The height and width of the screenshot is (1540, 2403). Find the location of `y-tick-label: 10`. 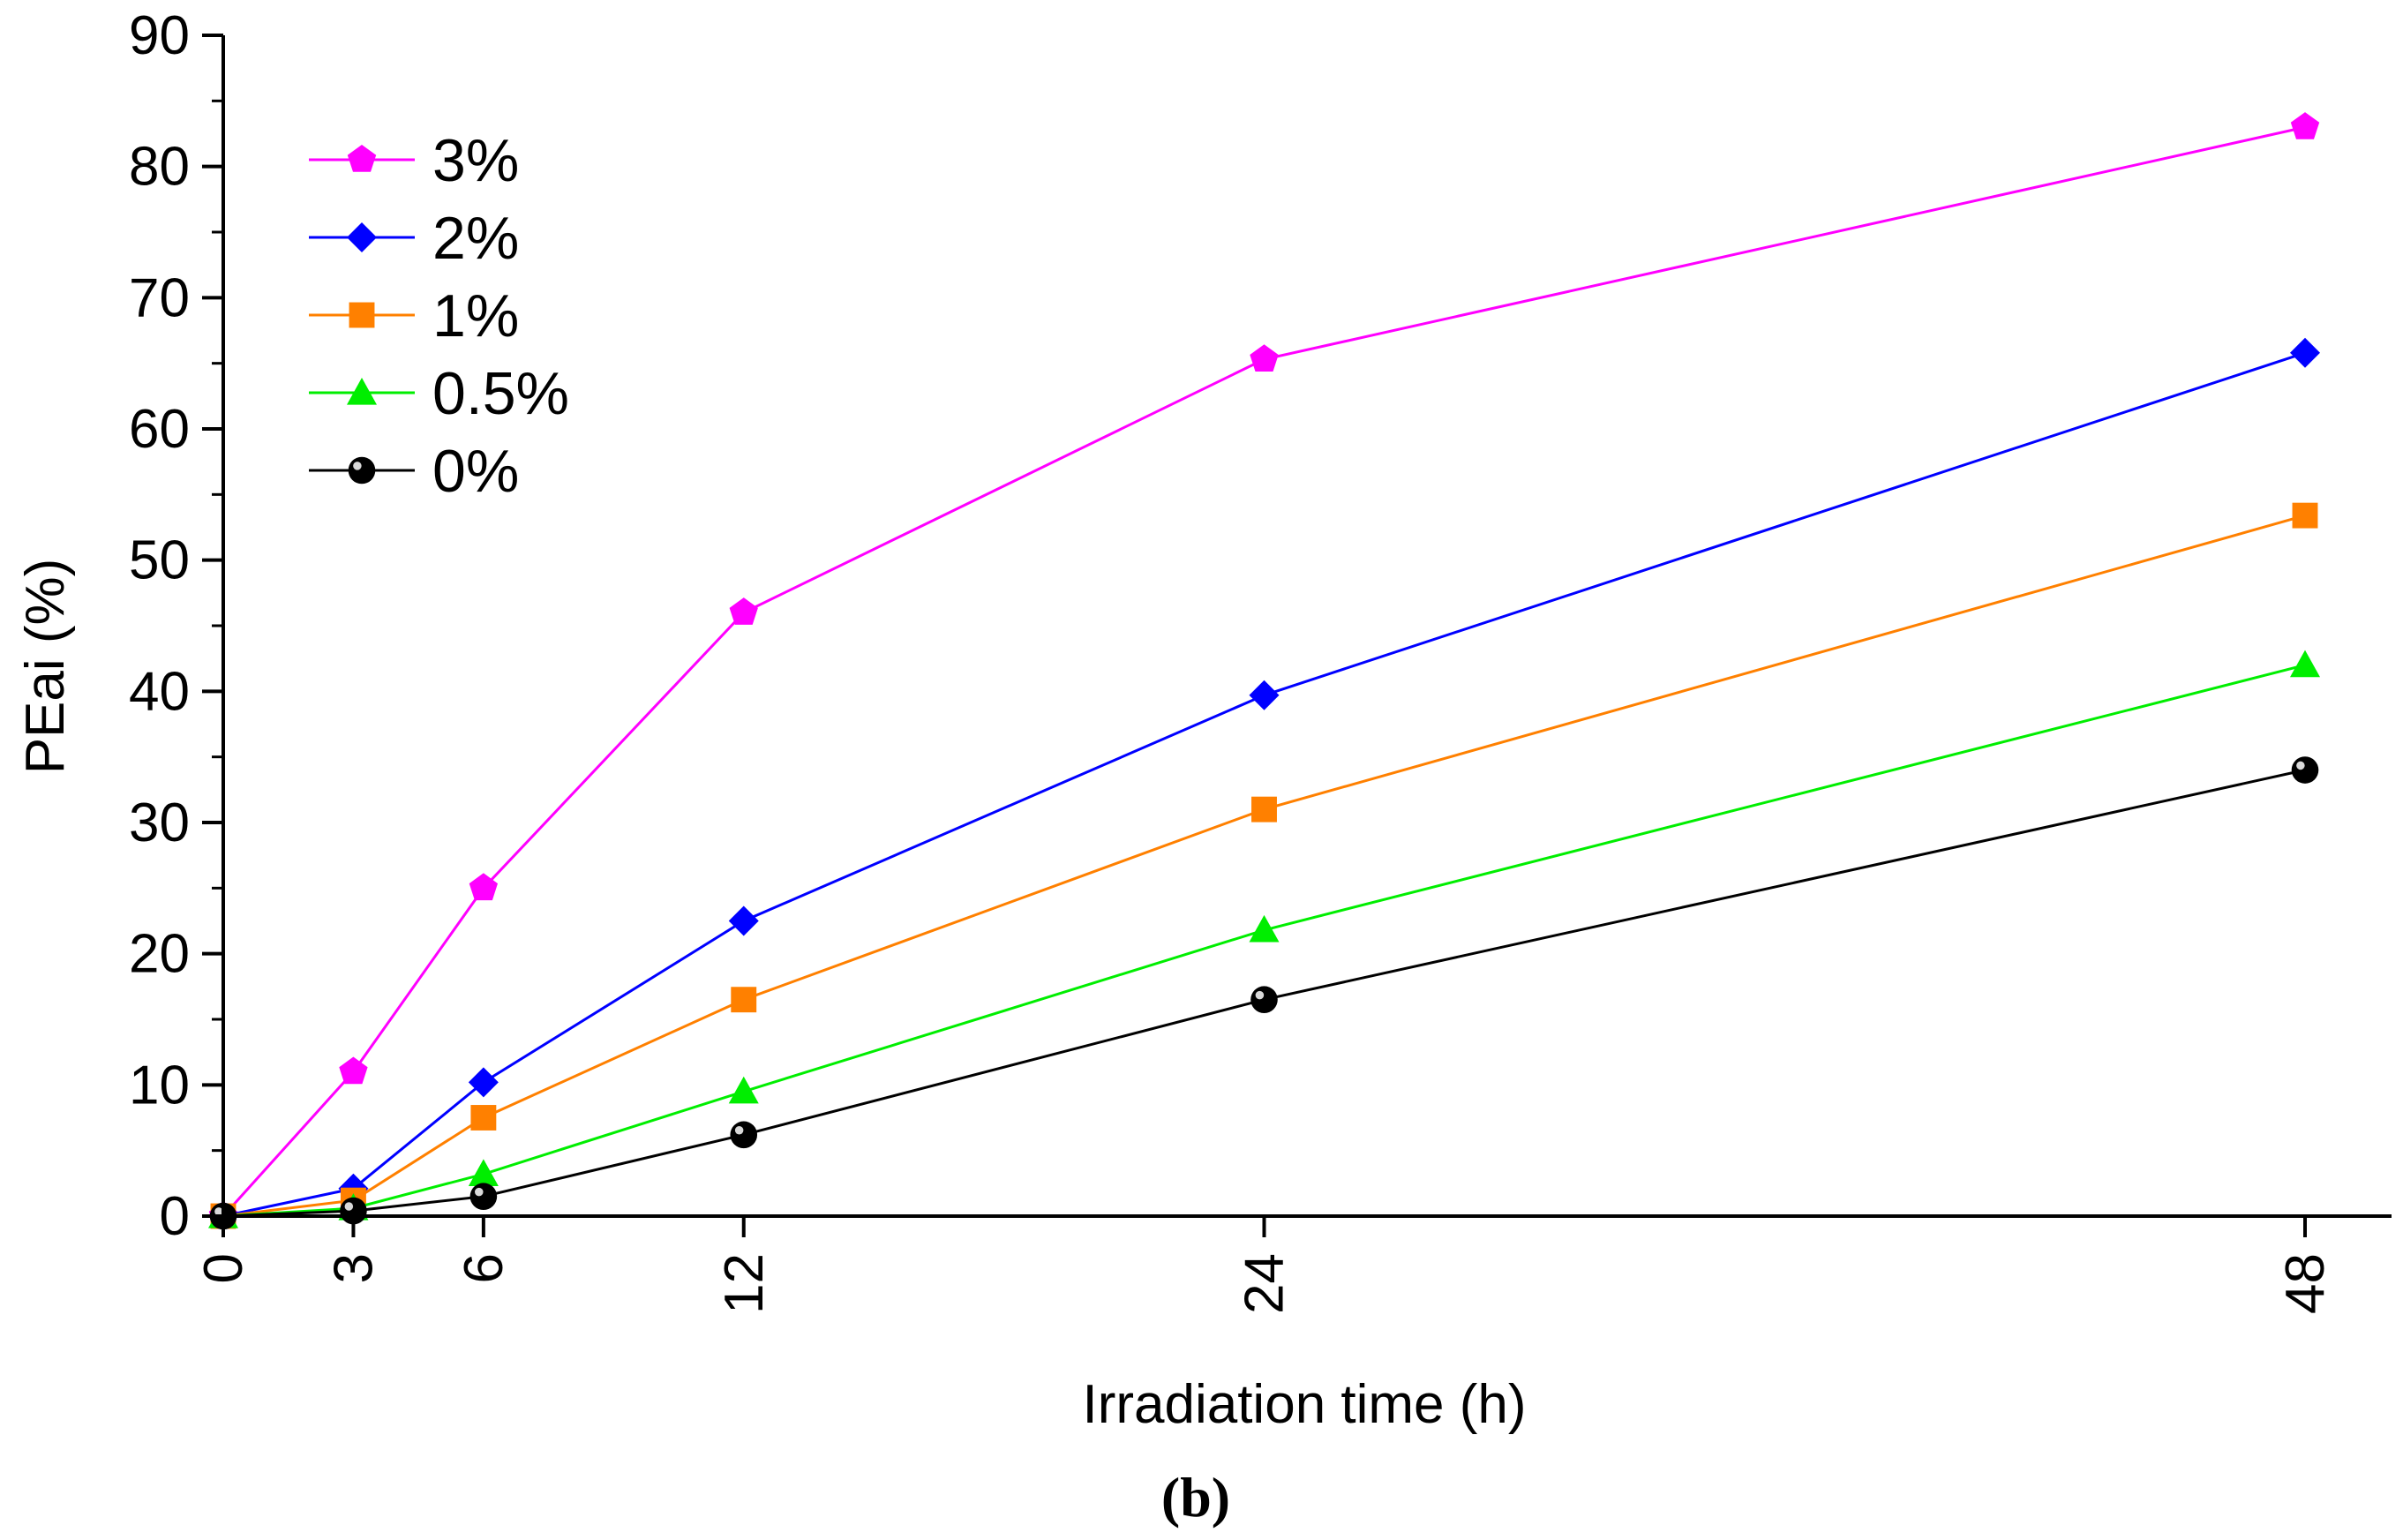

y-tick-label: 10 is located at coordinates (159, 1086).